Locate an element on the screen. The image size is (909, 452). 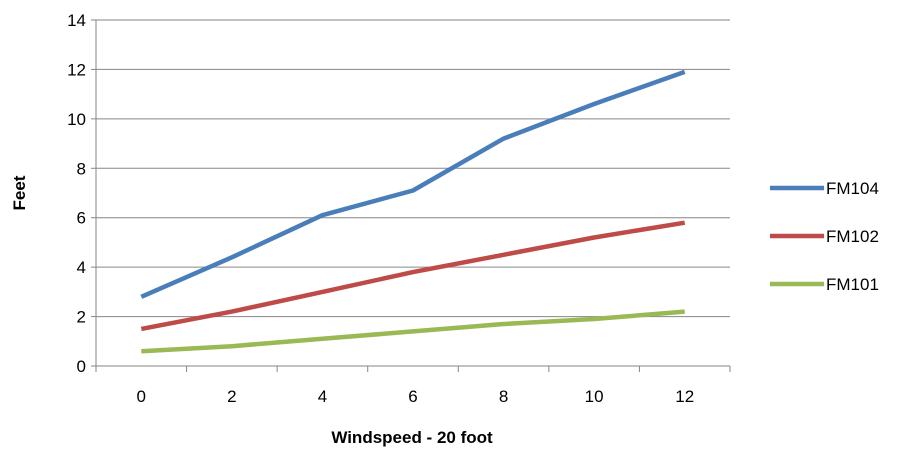
y-tick-label: 14 is located at coordinates (76, 20).